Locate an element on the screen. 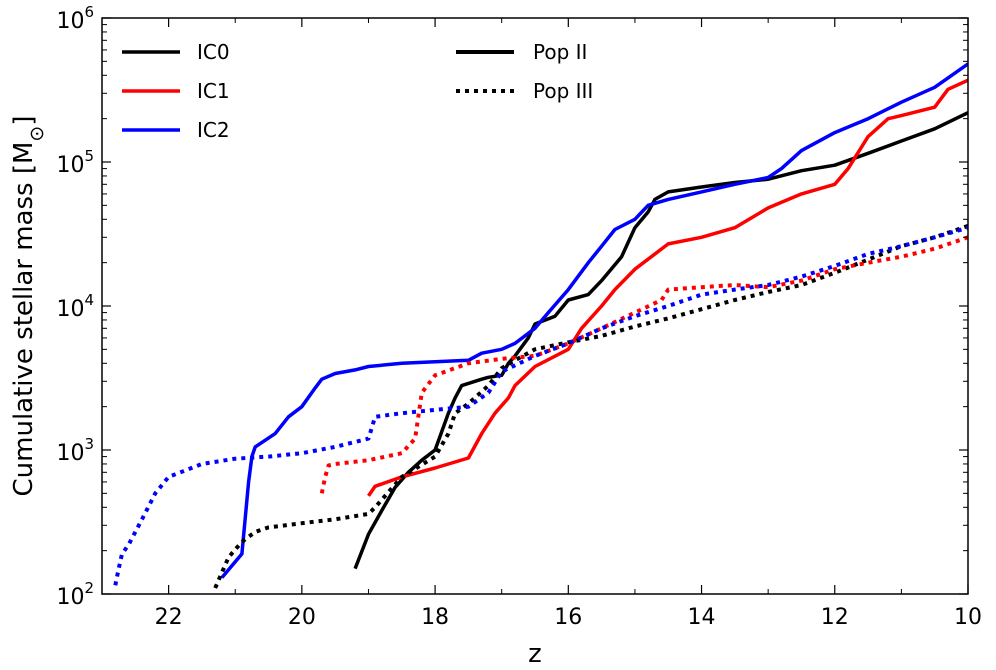 The image size is (996, 670). legend-ic: IC0 IC1 IC2 is located at coordinates (176, 91).